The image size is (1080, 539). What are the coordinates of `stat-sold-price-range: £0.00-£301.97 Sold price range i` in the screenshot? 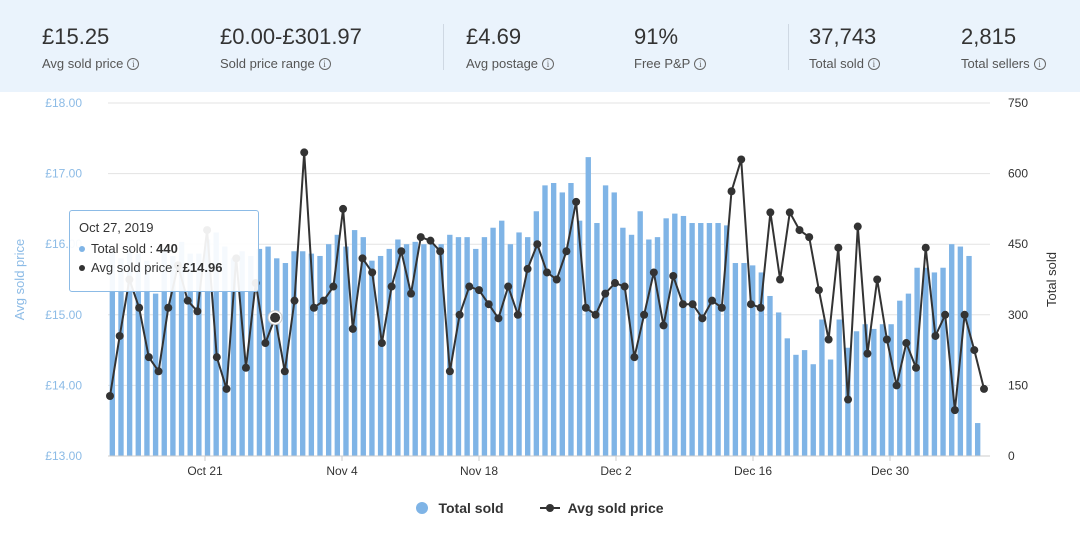 It's located at (291, 47).